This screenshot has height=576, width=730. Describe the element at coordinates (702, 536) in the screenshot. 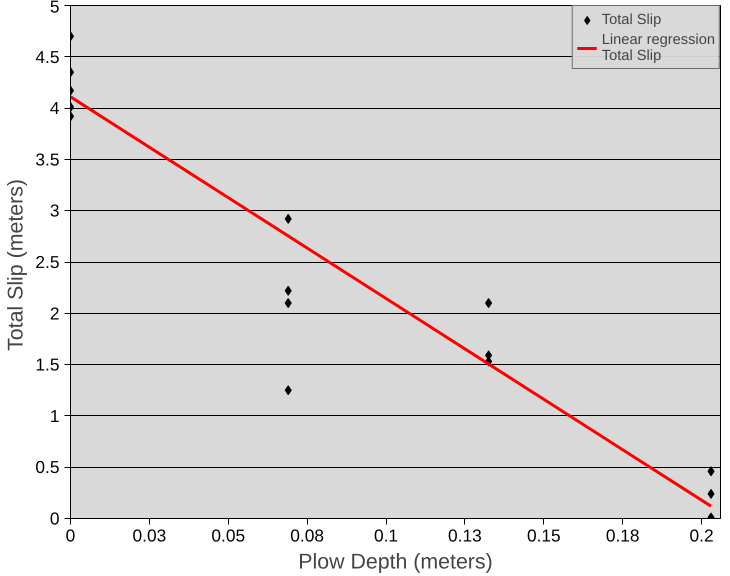

I see `x-tick-label: 0.2` at that location.